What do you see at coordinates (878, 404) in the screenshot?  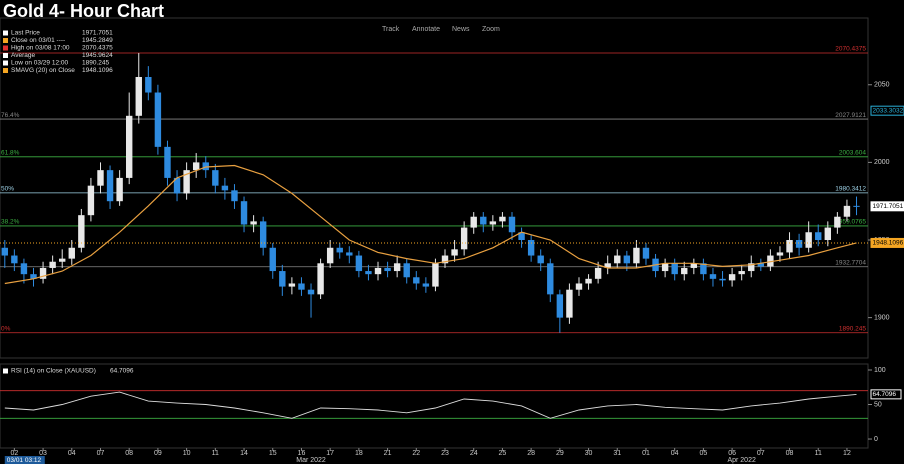 I see `rsi-y-tick-label: 50` at bounding box center [878, 404].